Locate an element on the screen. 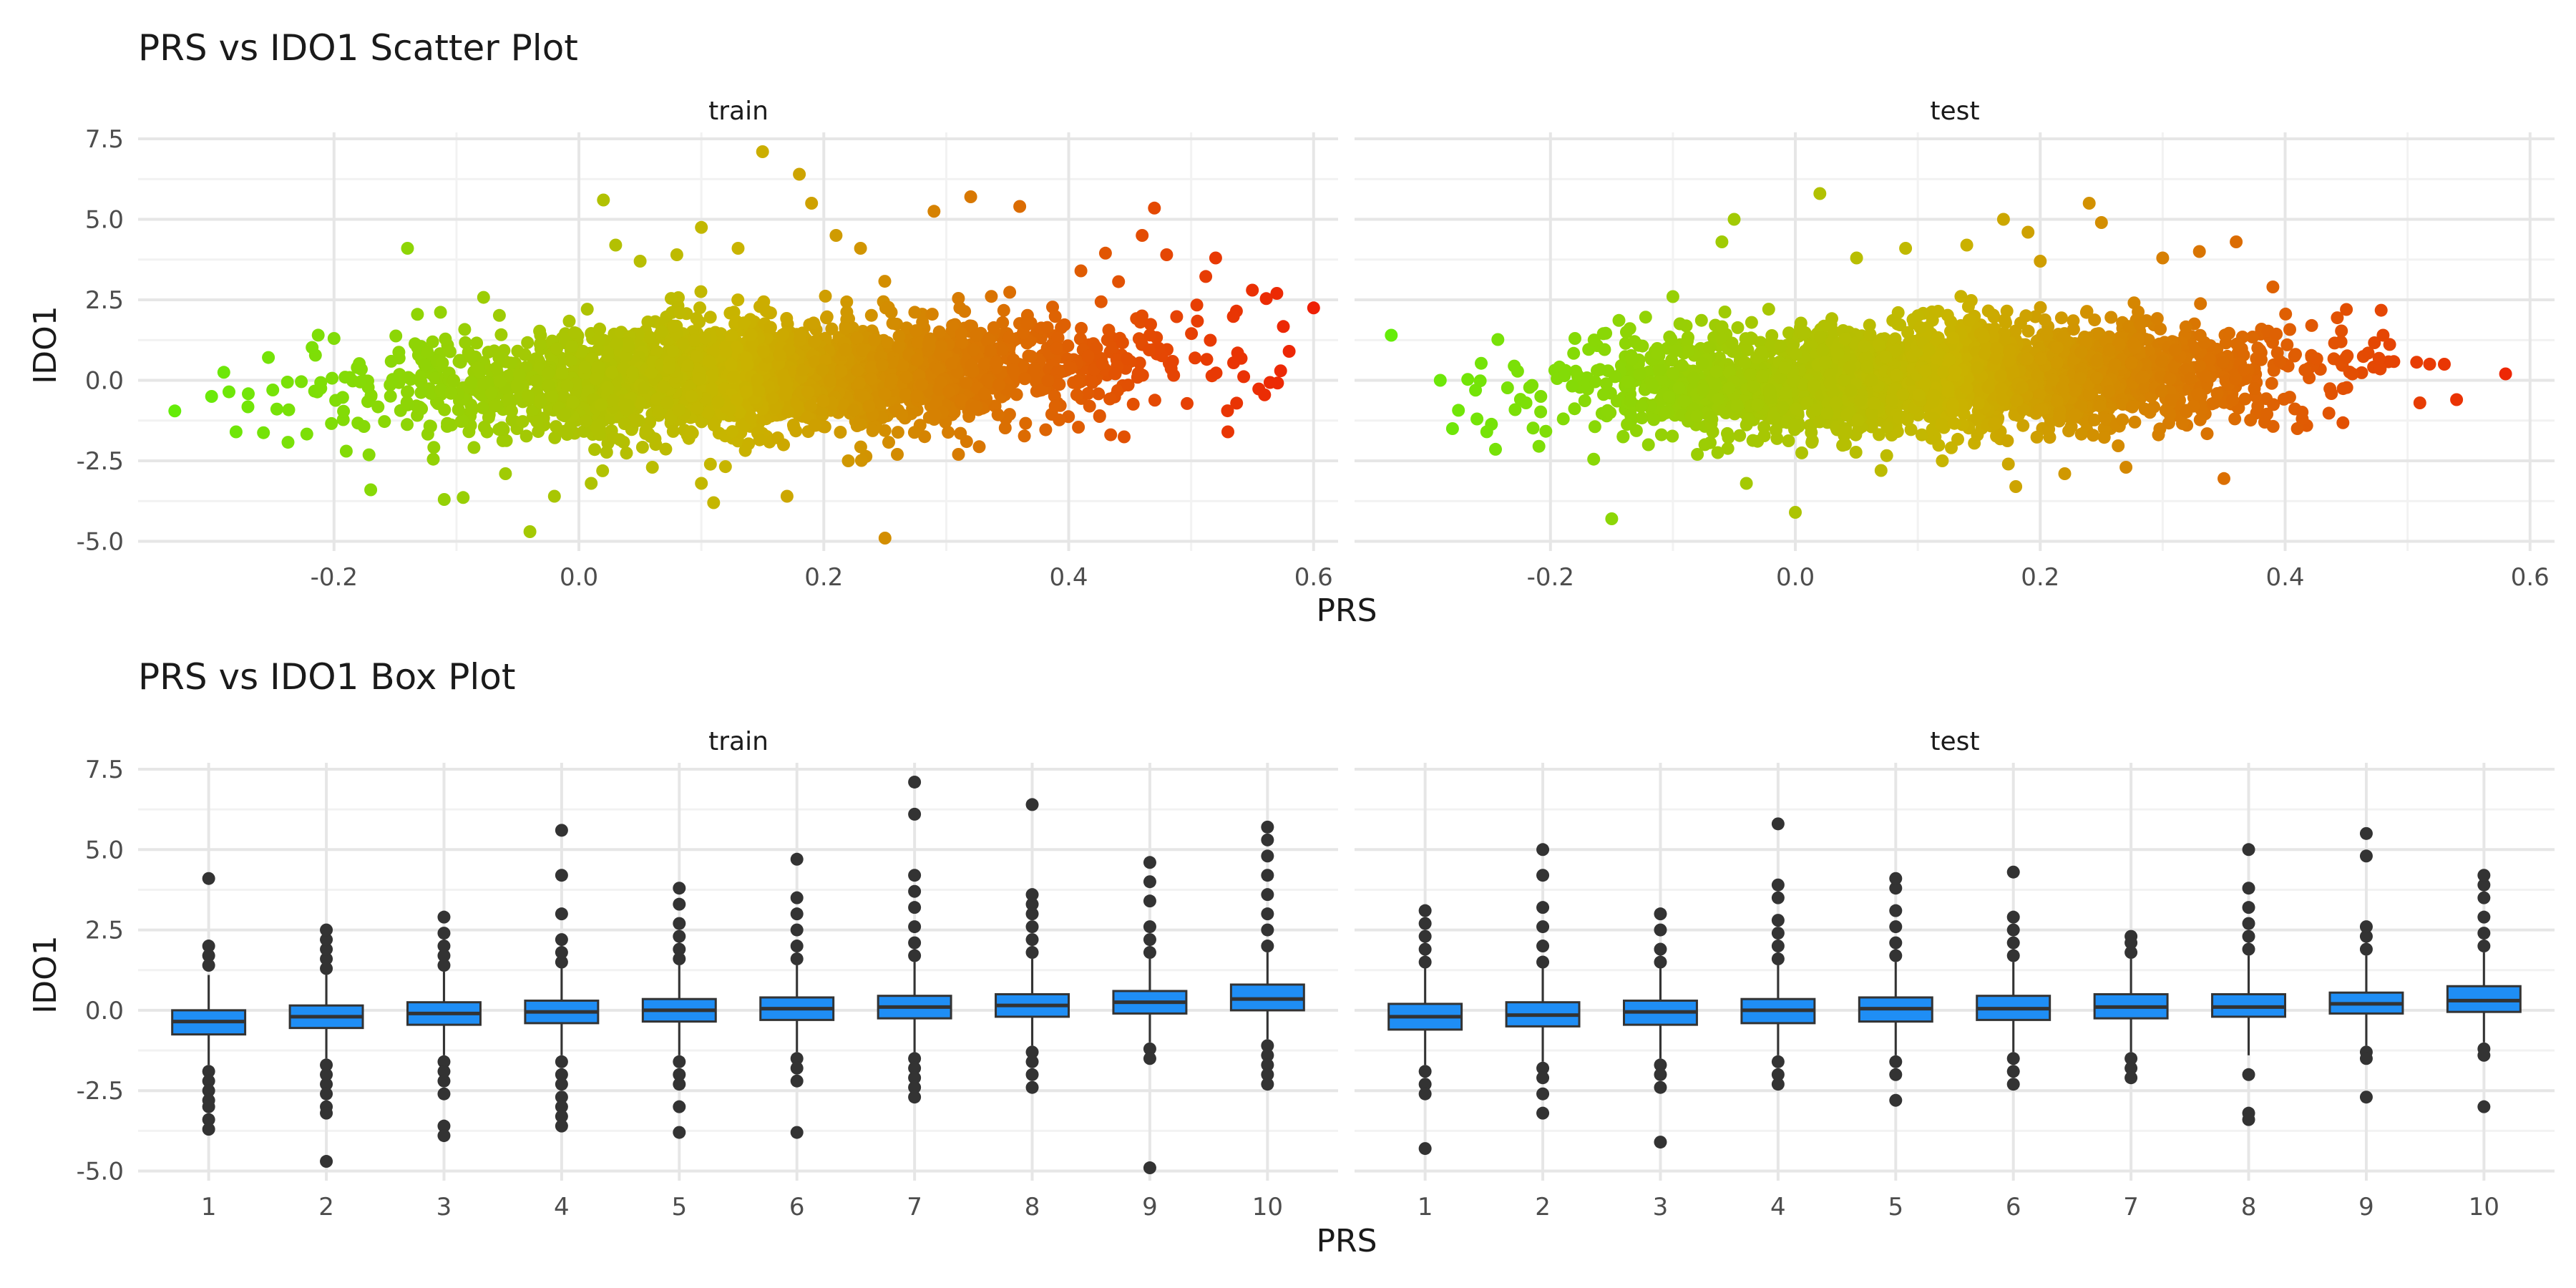 The image size is (2576, 1288). x-tick-label: 0.0 is located at coordinates (579, 577).